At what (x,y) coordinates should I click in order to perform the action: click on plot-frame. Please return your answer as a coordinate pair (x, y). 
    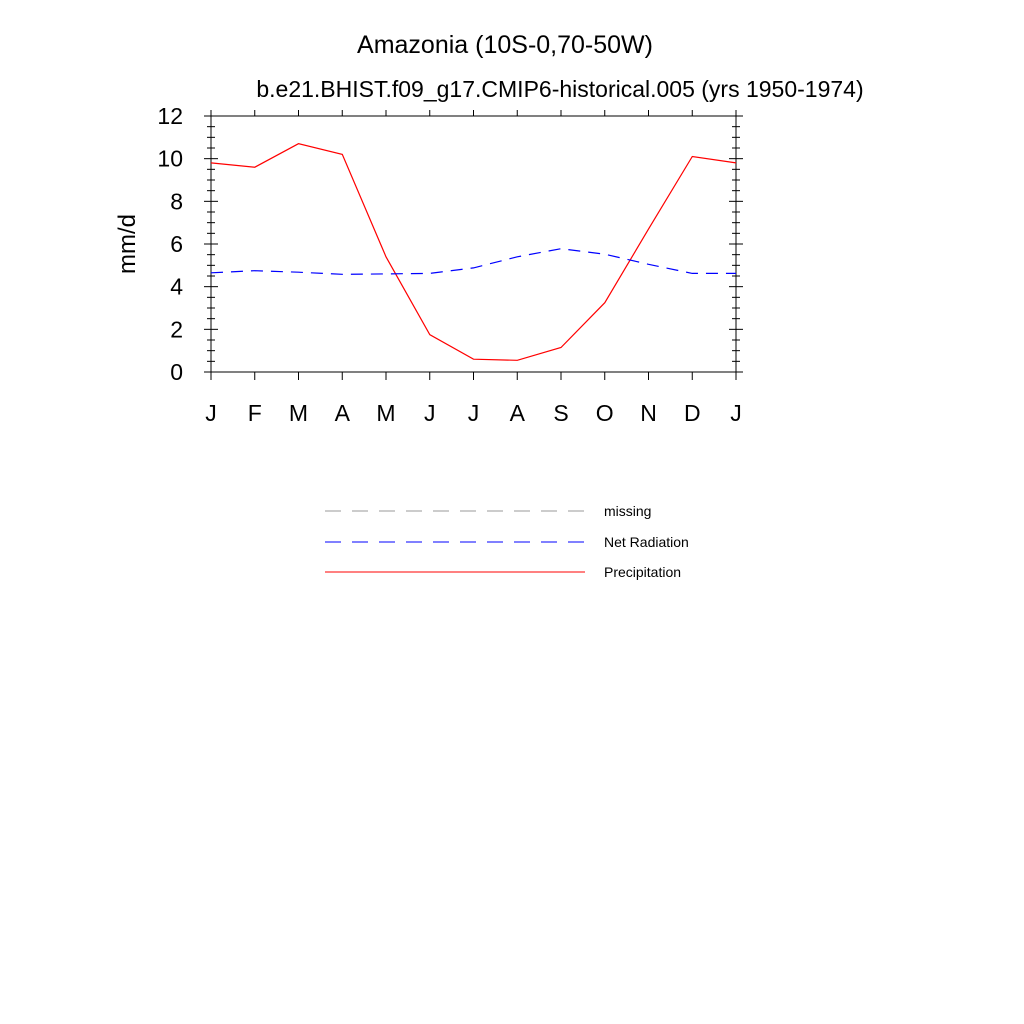
    Looking at the image, I should click on (473, 244).